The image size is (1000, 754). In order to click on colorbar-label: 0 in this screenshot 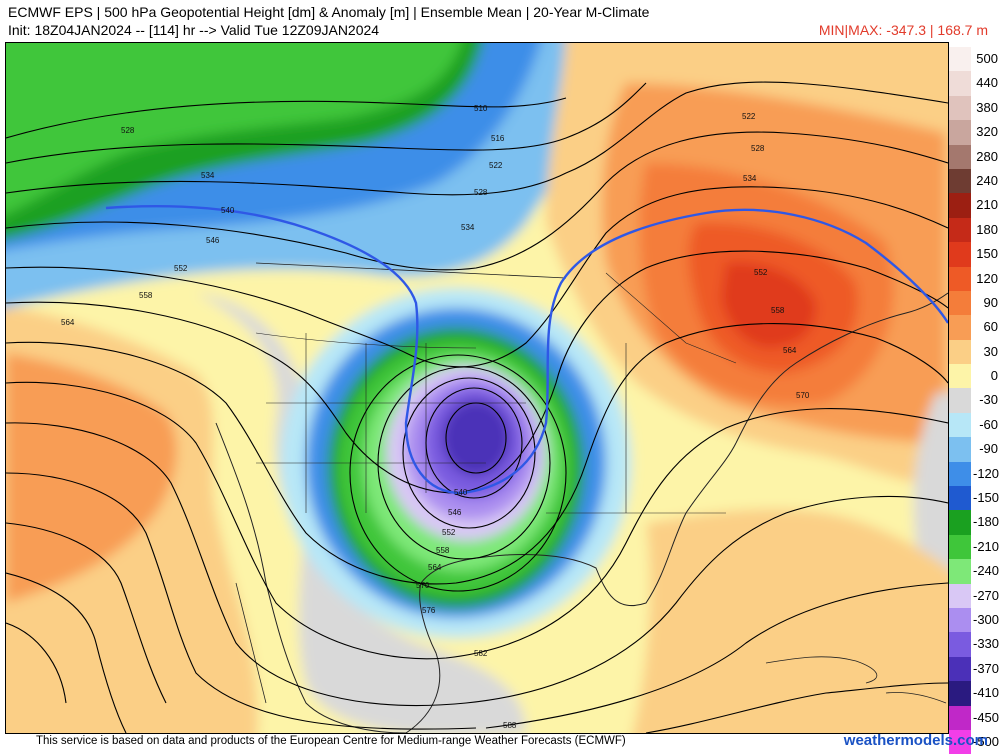, I will do `click(994, 376)`.